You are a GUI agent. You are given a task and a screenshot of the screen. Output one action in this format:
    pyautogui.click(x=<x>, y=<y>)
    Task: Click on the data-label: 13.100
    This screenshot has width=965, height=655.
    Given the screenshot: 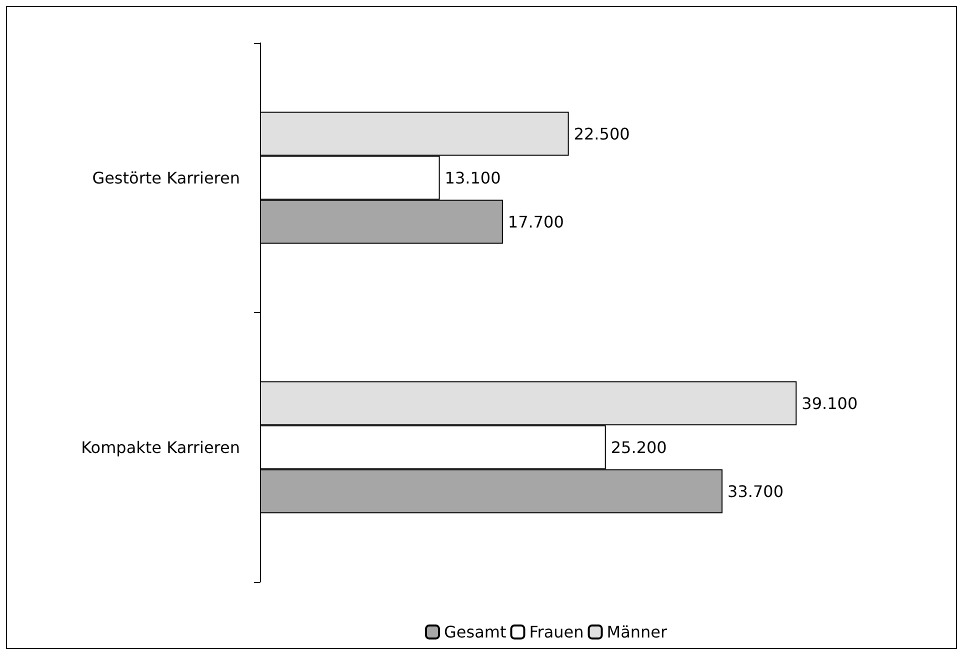 What is the action you would take?
    pyautogui.click(x=472, y=178)
    